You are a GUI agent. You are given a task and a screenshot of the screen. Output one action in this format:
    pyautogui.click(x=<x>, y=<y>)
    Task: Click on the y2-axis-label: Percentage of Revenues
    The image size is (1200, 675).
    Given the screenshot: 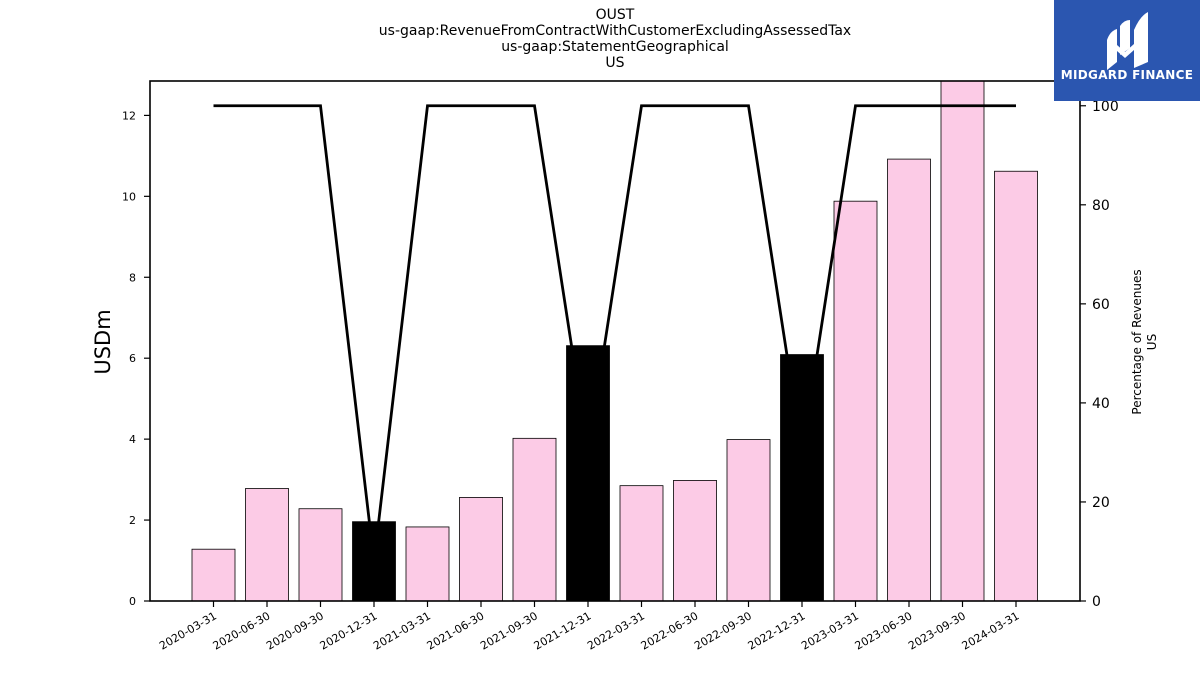 What is the action you would take?
    pyautogui.click(x=1137, y=341)
    